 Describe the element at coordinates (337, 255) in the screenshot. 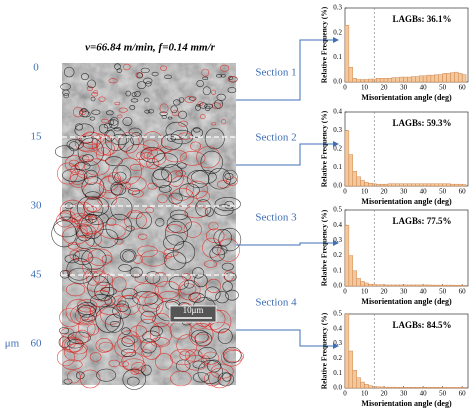

I see `y-tick-label: 0.2` at that location.